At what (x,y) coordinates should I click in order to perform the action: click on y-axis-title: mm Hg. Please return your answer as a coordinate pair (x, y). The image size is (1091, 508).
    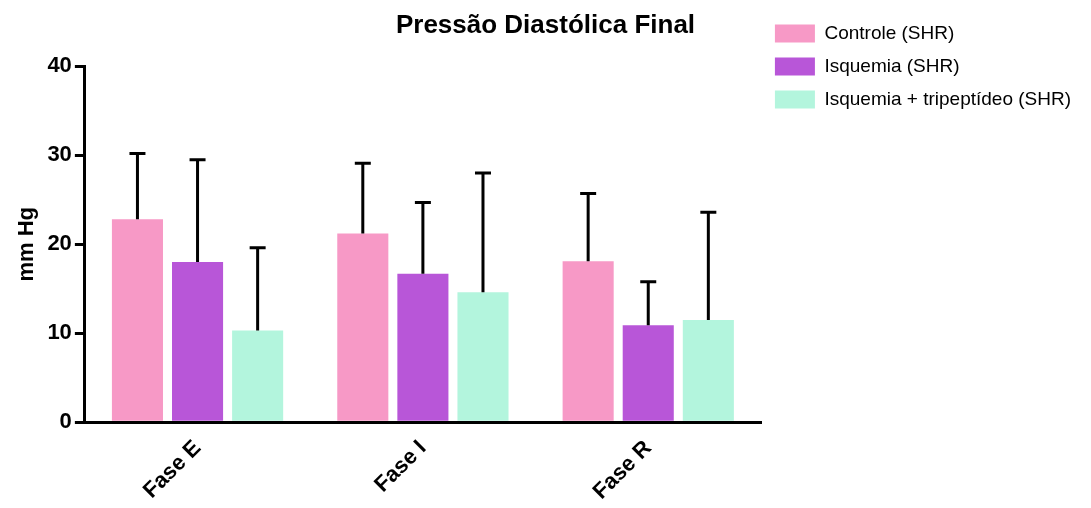
    Looking at the image, I should click on (26, 244).